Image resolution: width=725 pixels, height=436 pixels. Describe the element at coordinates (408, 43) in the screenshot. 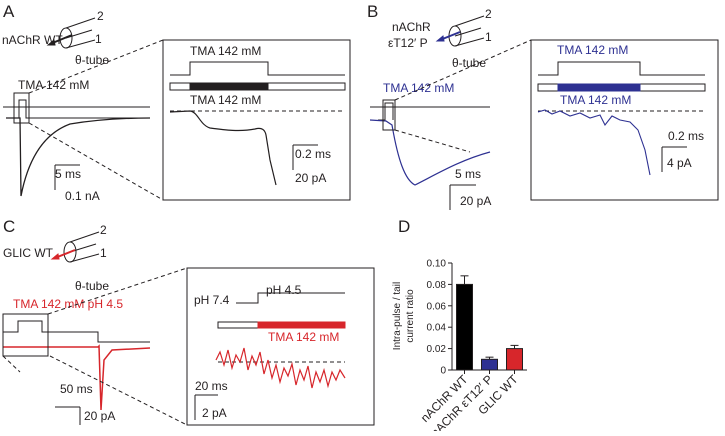

I see `construct: εT12′ P` at that location.